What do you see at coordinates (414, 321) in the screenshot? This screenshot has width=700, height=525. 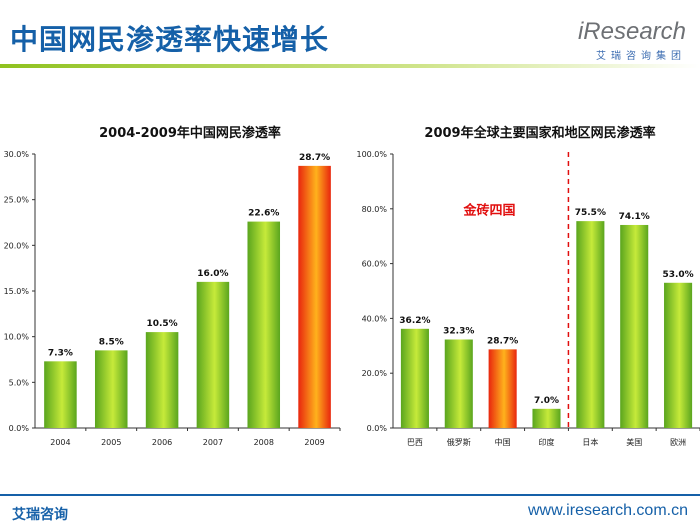 I see `data-label: 36.2%` at bounding box center [414, 321].